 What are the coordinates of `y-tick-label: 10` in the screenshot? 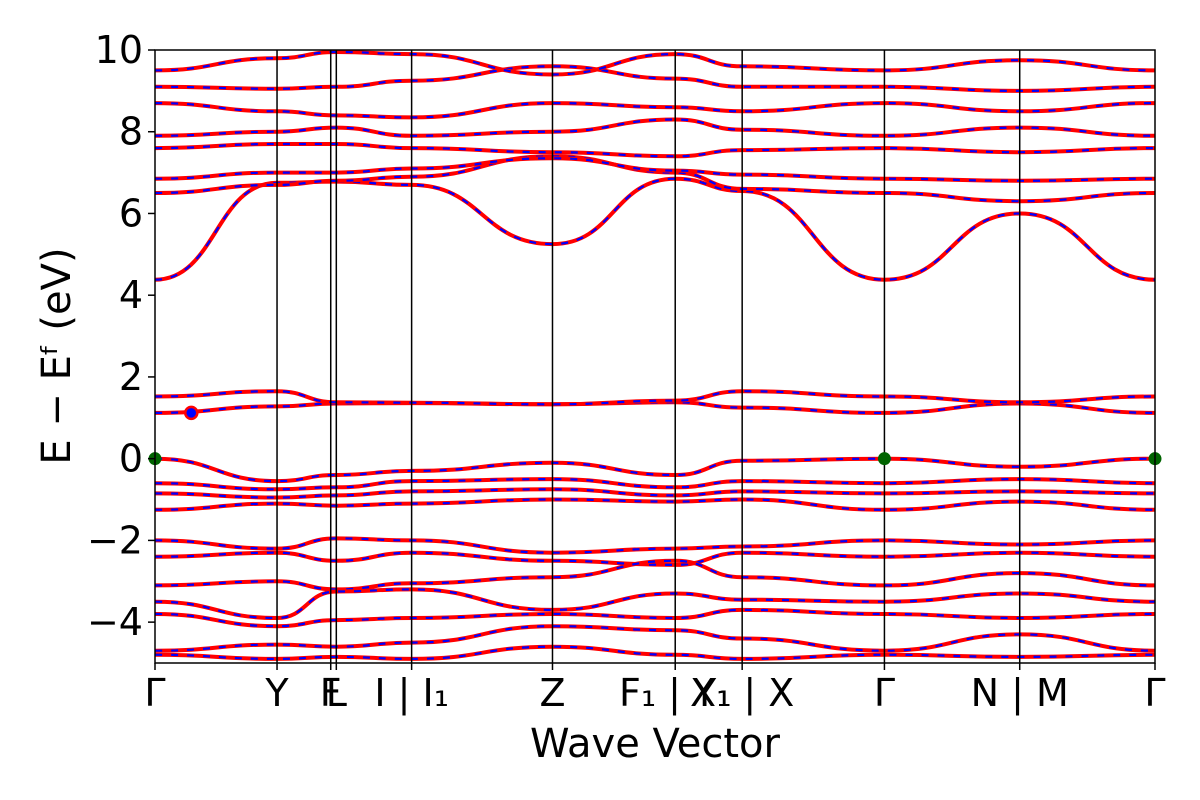 It's located at (119, 50).